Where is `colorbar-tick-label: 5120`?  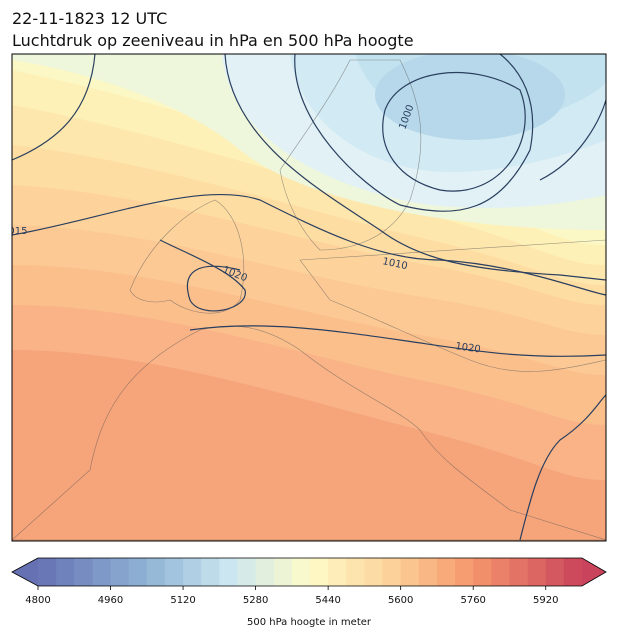
colorbar-tick-label: 5120 is located at coordinates (182, 600).